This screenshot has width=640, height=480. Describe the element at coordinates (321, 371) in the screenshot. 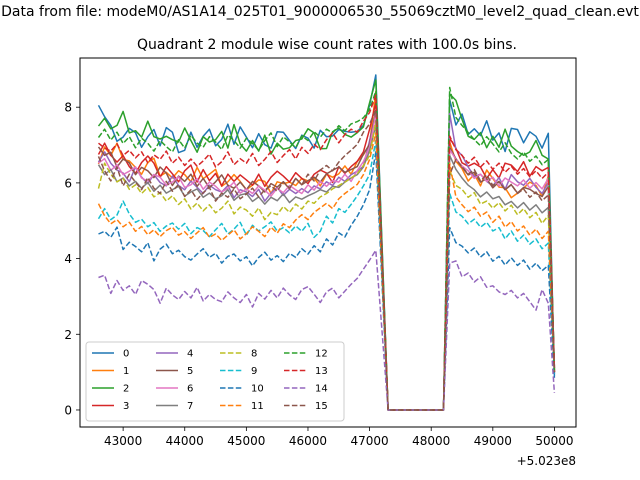

I see `legend-label-13: 13` at that location.